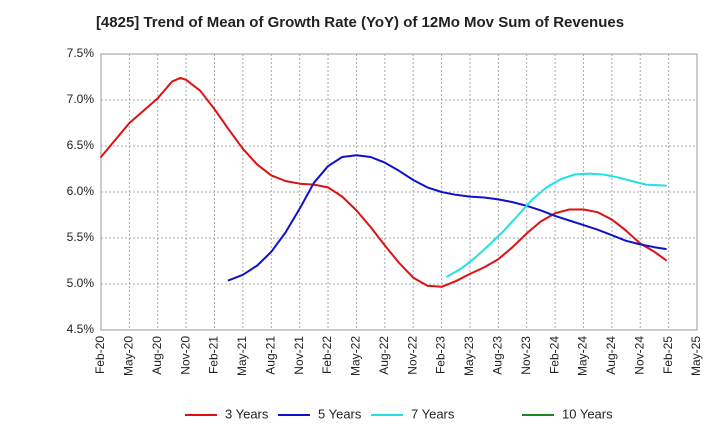 The height and width of the screenshot is (440, 720). What do you see at coordinates (498, 355) in the screenshot?
I see `x-tick-label: Aug-23` at bounding box center [498, 355].